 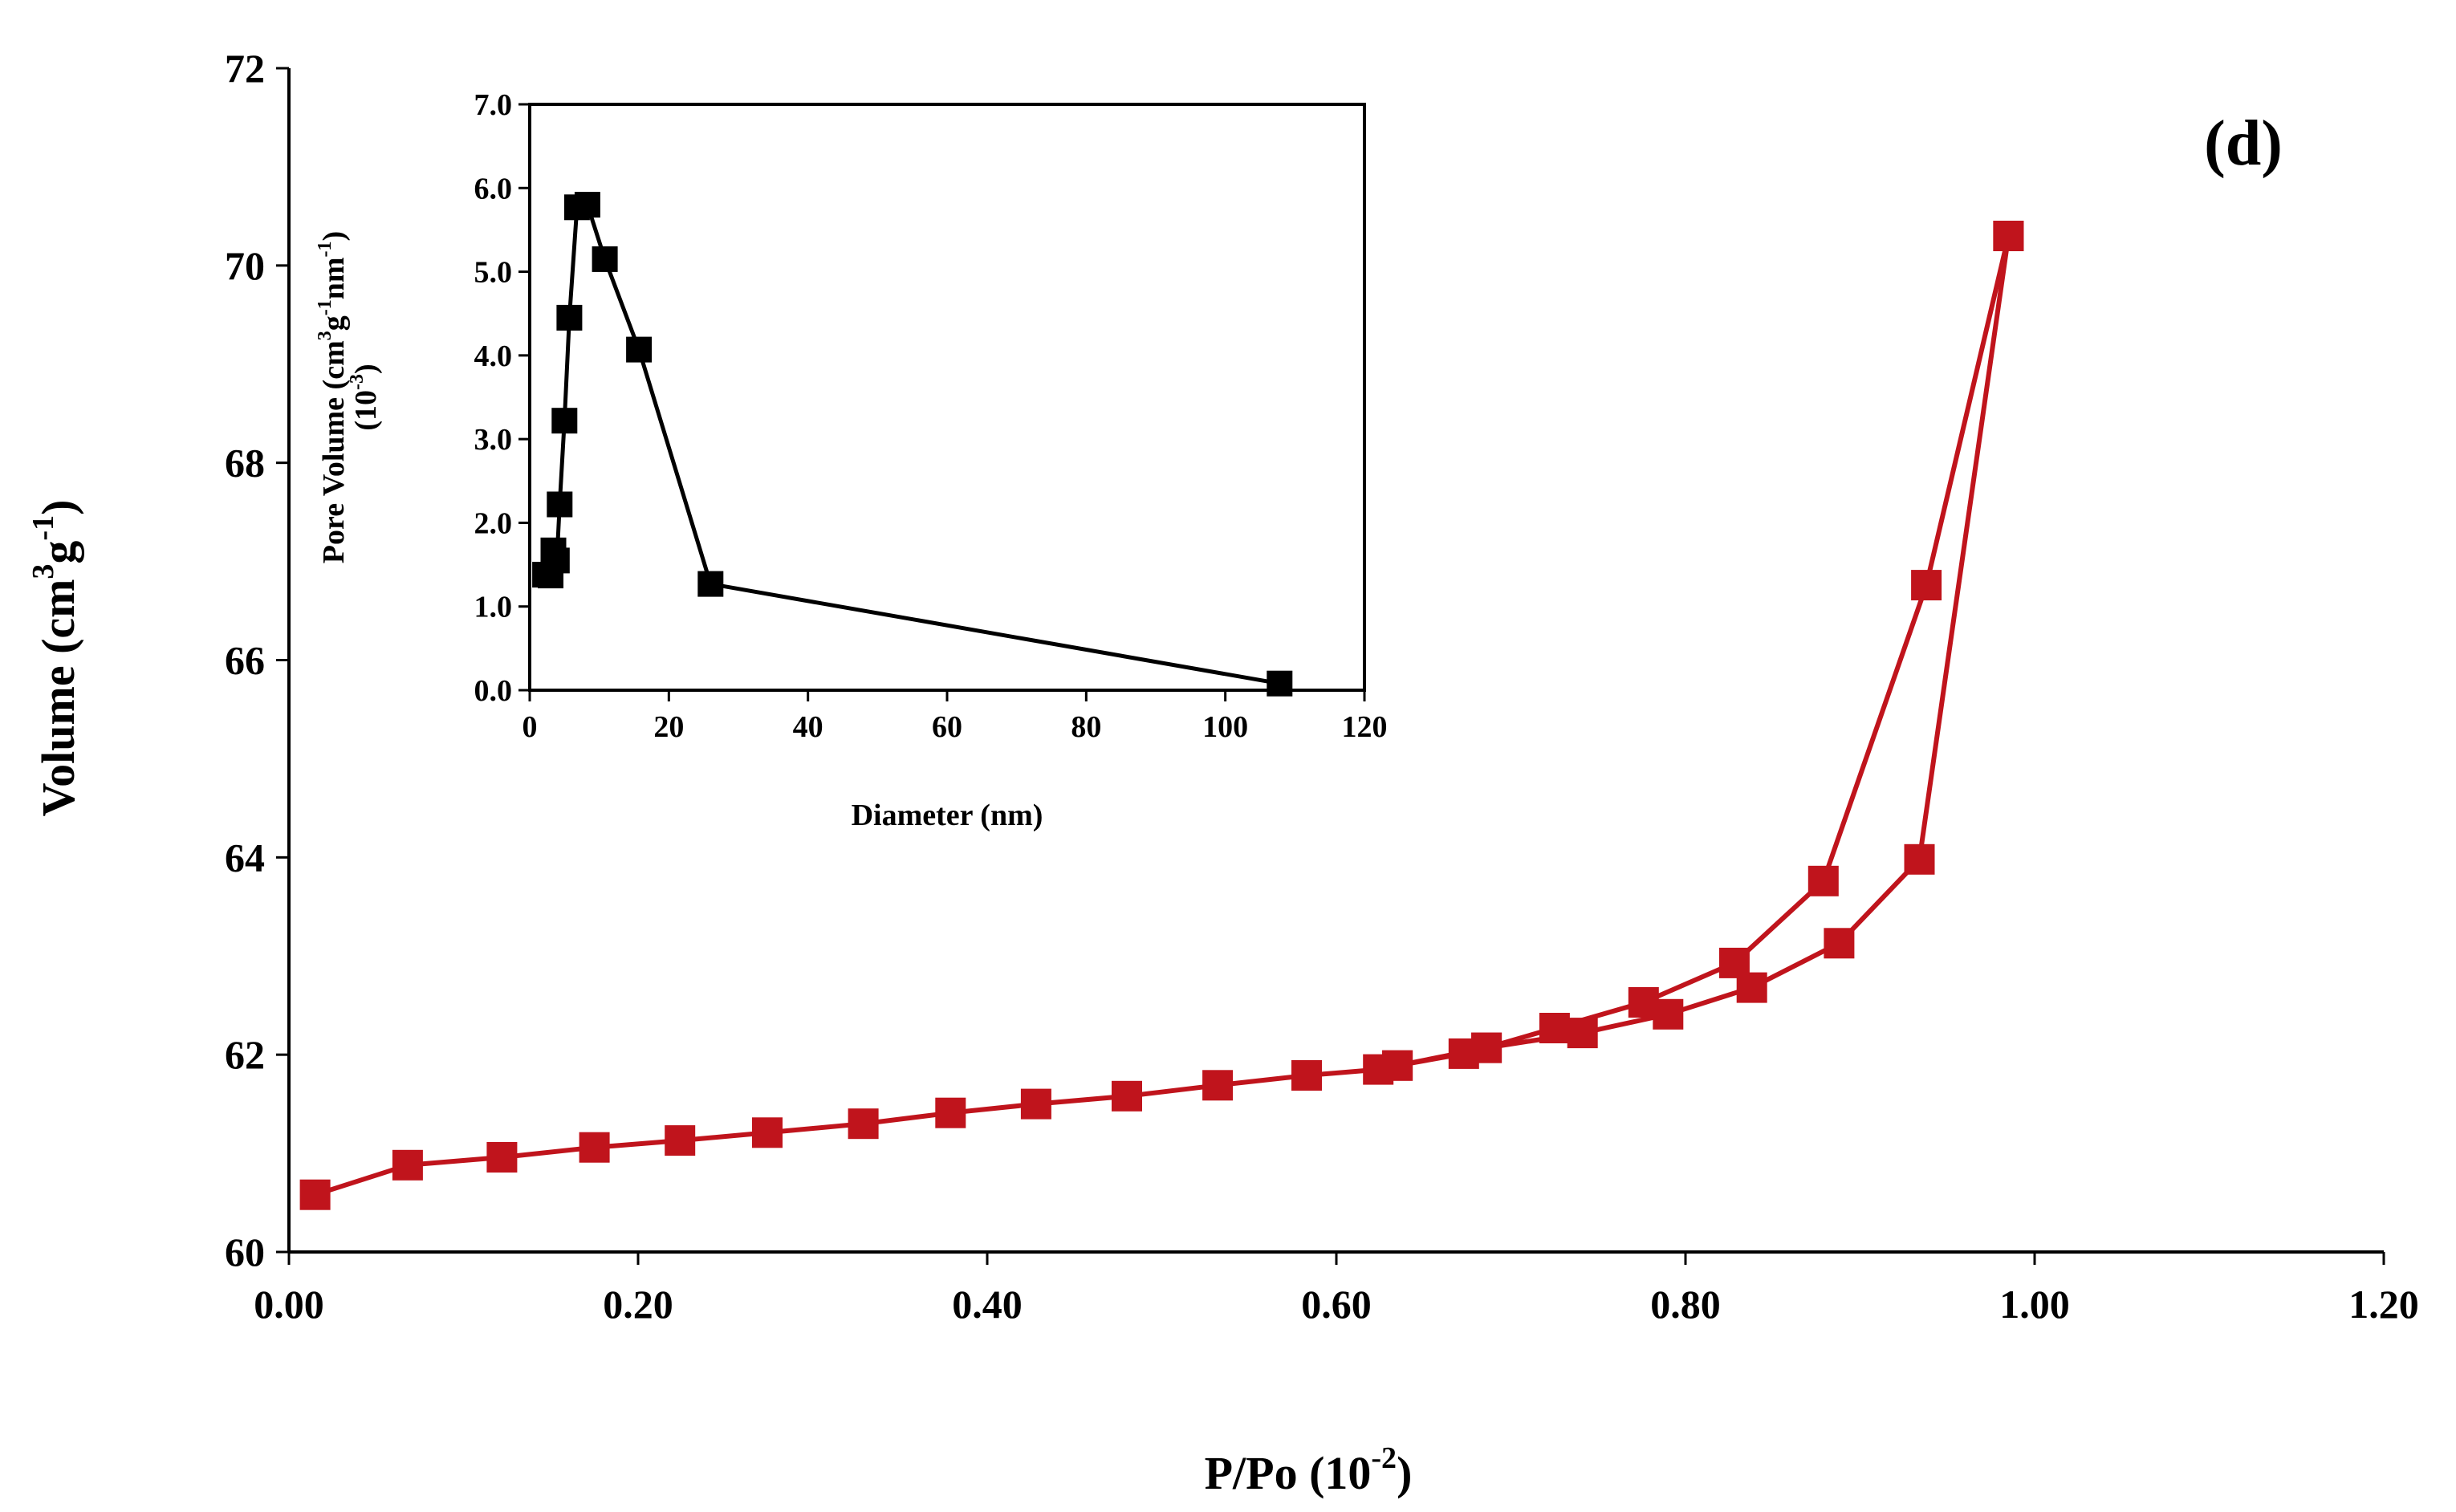 I want to click on inset-y-axis-title-line1: Pore Volume (cm3g-1nm-1), so click(x=333, y=397).